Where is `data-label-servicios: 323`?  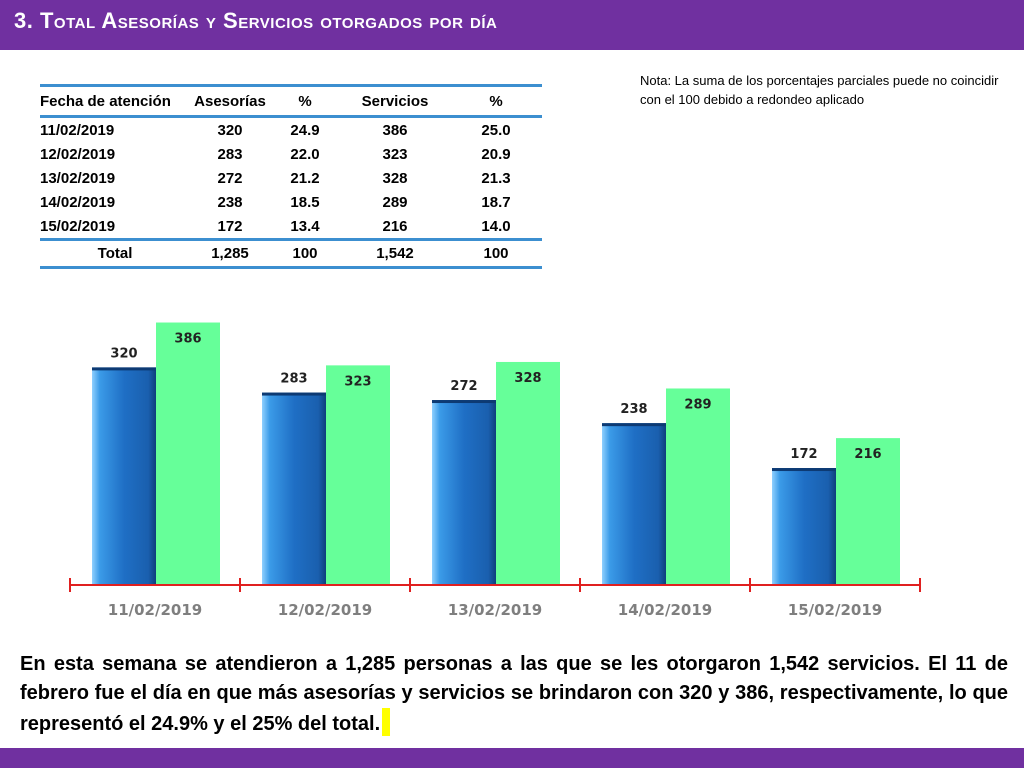 data-label-servicios: 323 is located at coordinates (357, 381).